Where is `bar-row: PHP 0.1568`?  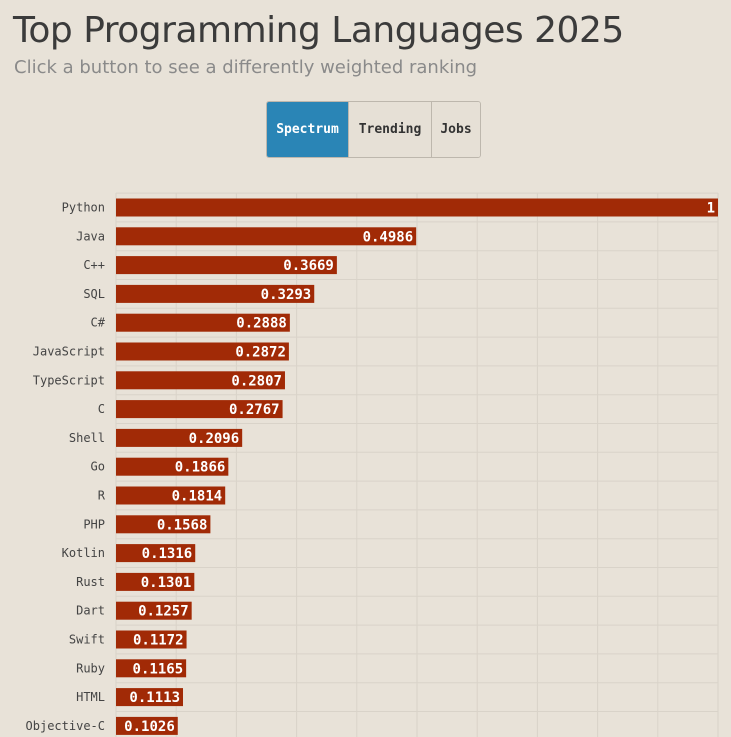
bar-row: PHP 0.1568 is located at coordinates (147, 524).